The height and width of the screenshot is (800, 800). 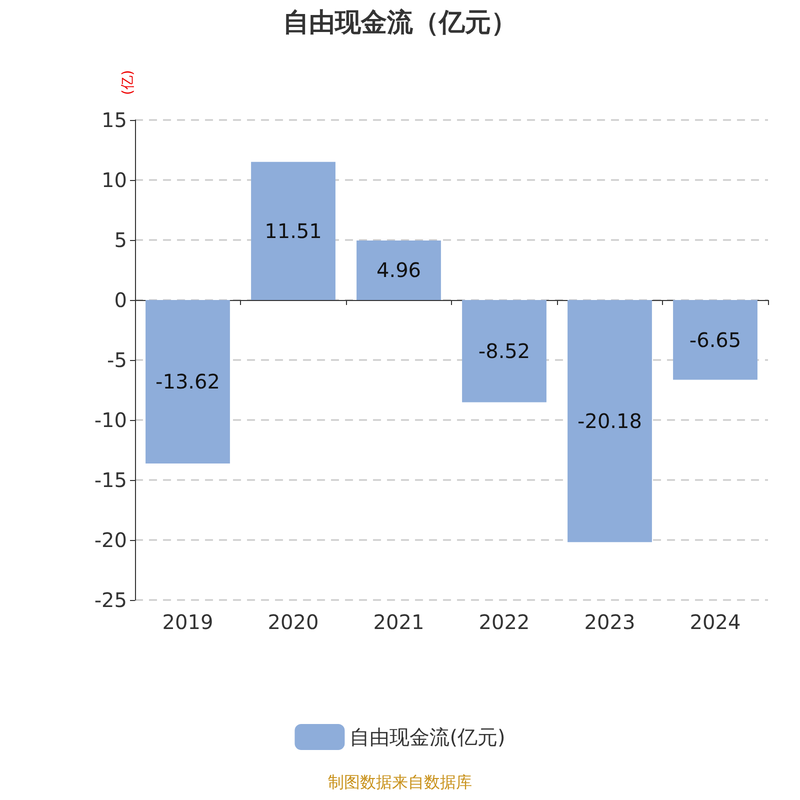 What do you see at coordinates (188, 622) in the screenshot?
I see `x-tick-label: 2019` at bounding box center [188, 622].